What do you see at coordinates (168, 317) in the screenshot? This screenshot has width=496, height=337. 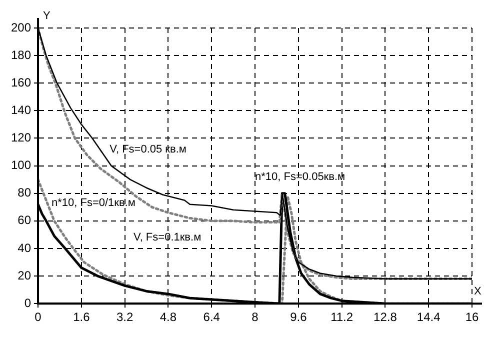 I see `x-tick-label: 4.8` at bounding box center [168, 317].